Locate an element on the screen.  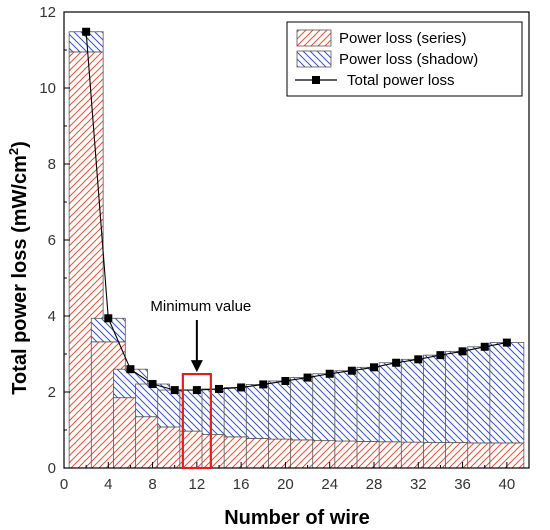
x-tick-label-12: 12 is located at coordinates (197, 484).